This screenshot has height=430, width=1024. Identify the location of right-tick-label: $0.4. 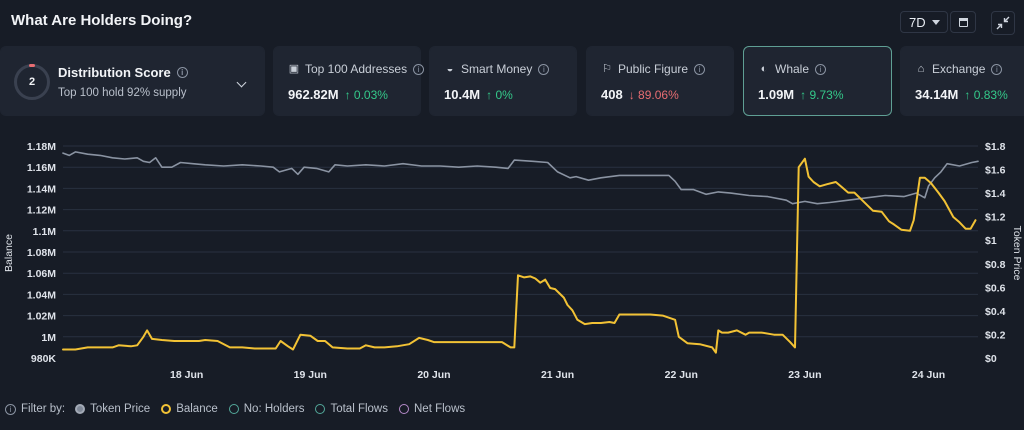
(995, 312).